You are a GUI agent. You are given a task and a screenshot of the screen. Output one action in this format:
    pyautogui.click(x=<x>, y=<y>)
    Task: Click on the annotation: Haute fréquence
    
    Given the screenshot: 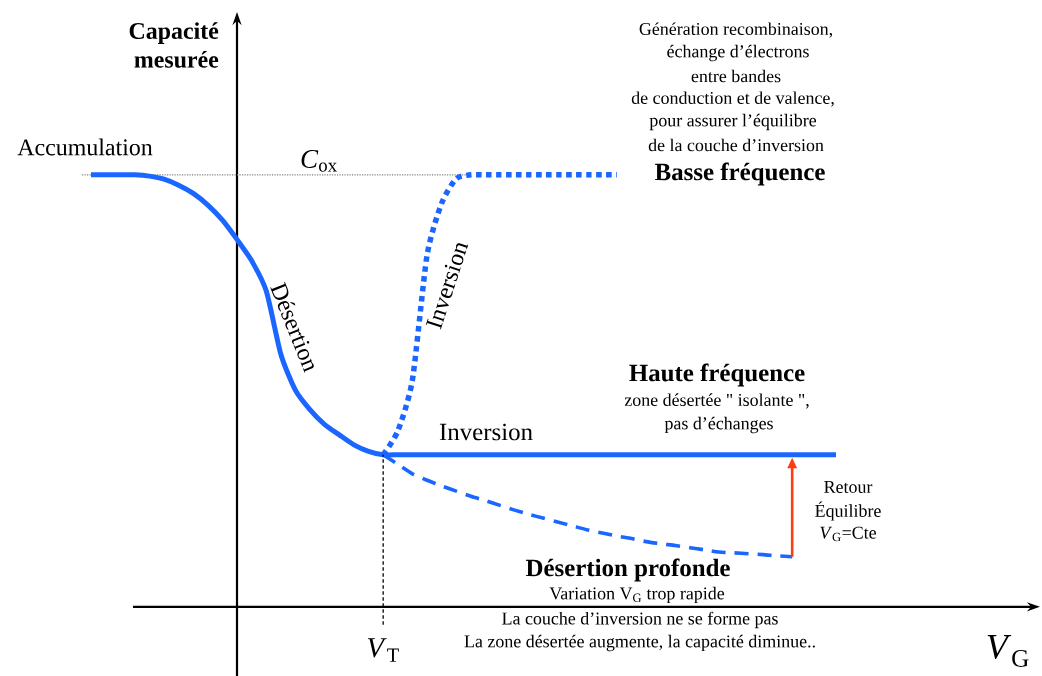 What is the action you would take?
    pyautogui.click(x=717, y=375)
    